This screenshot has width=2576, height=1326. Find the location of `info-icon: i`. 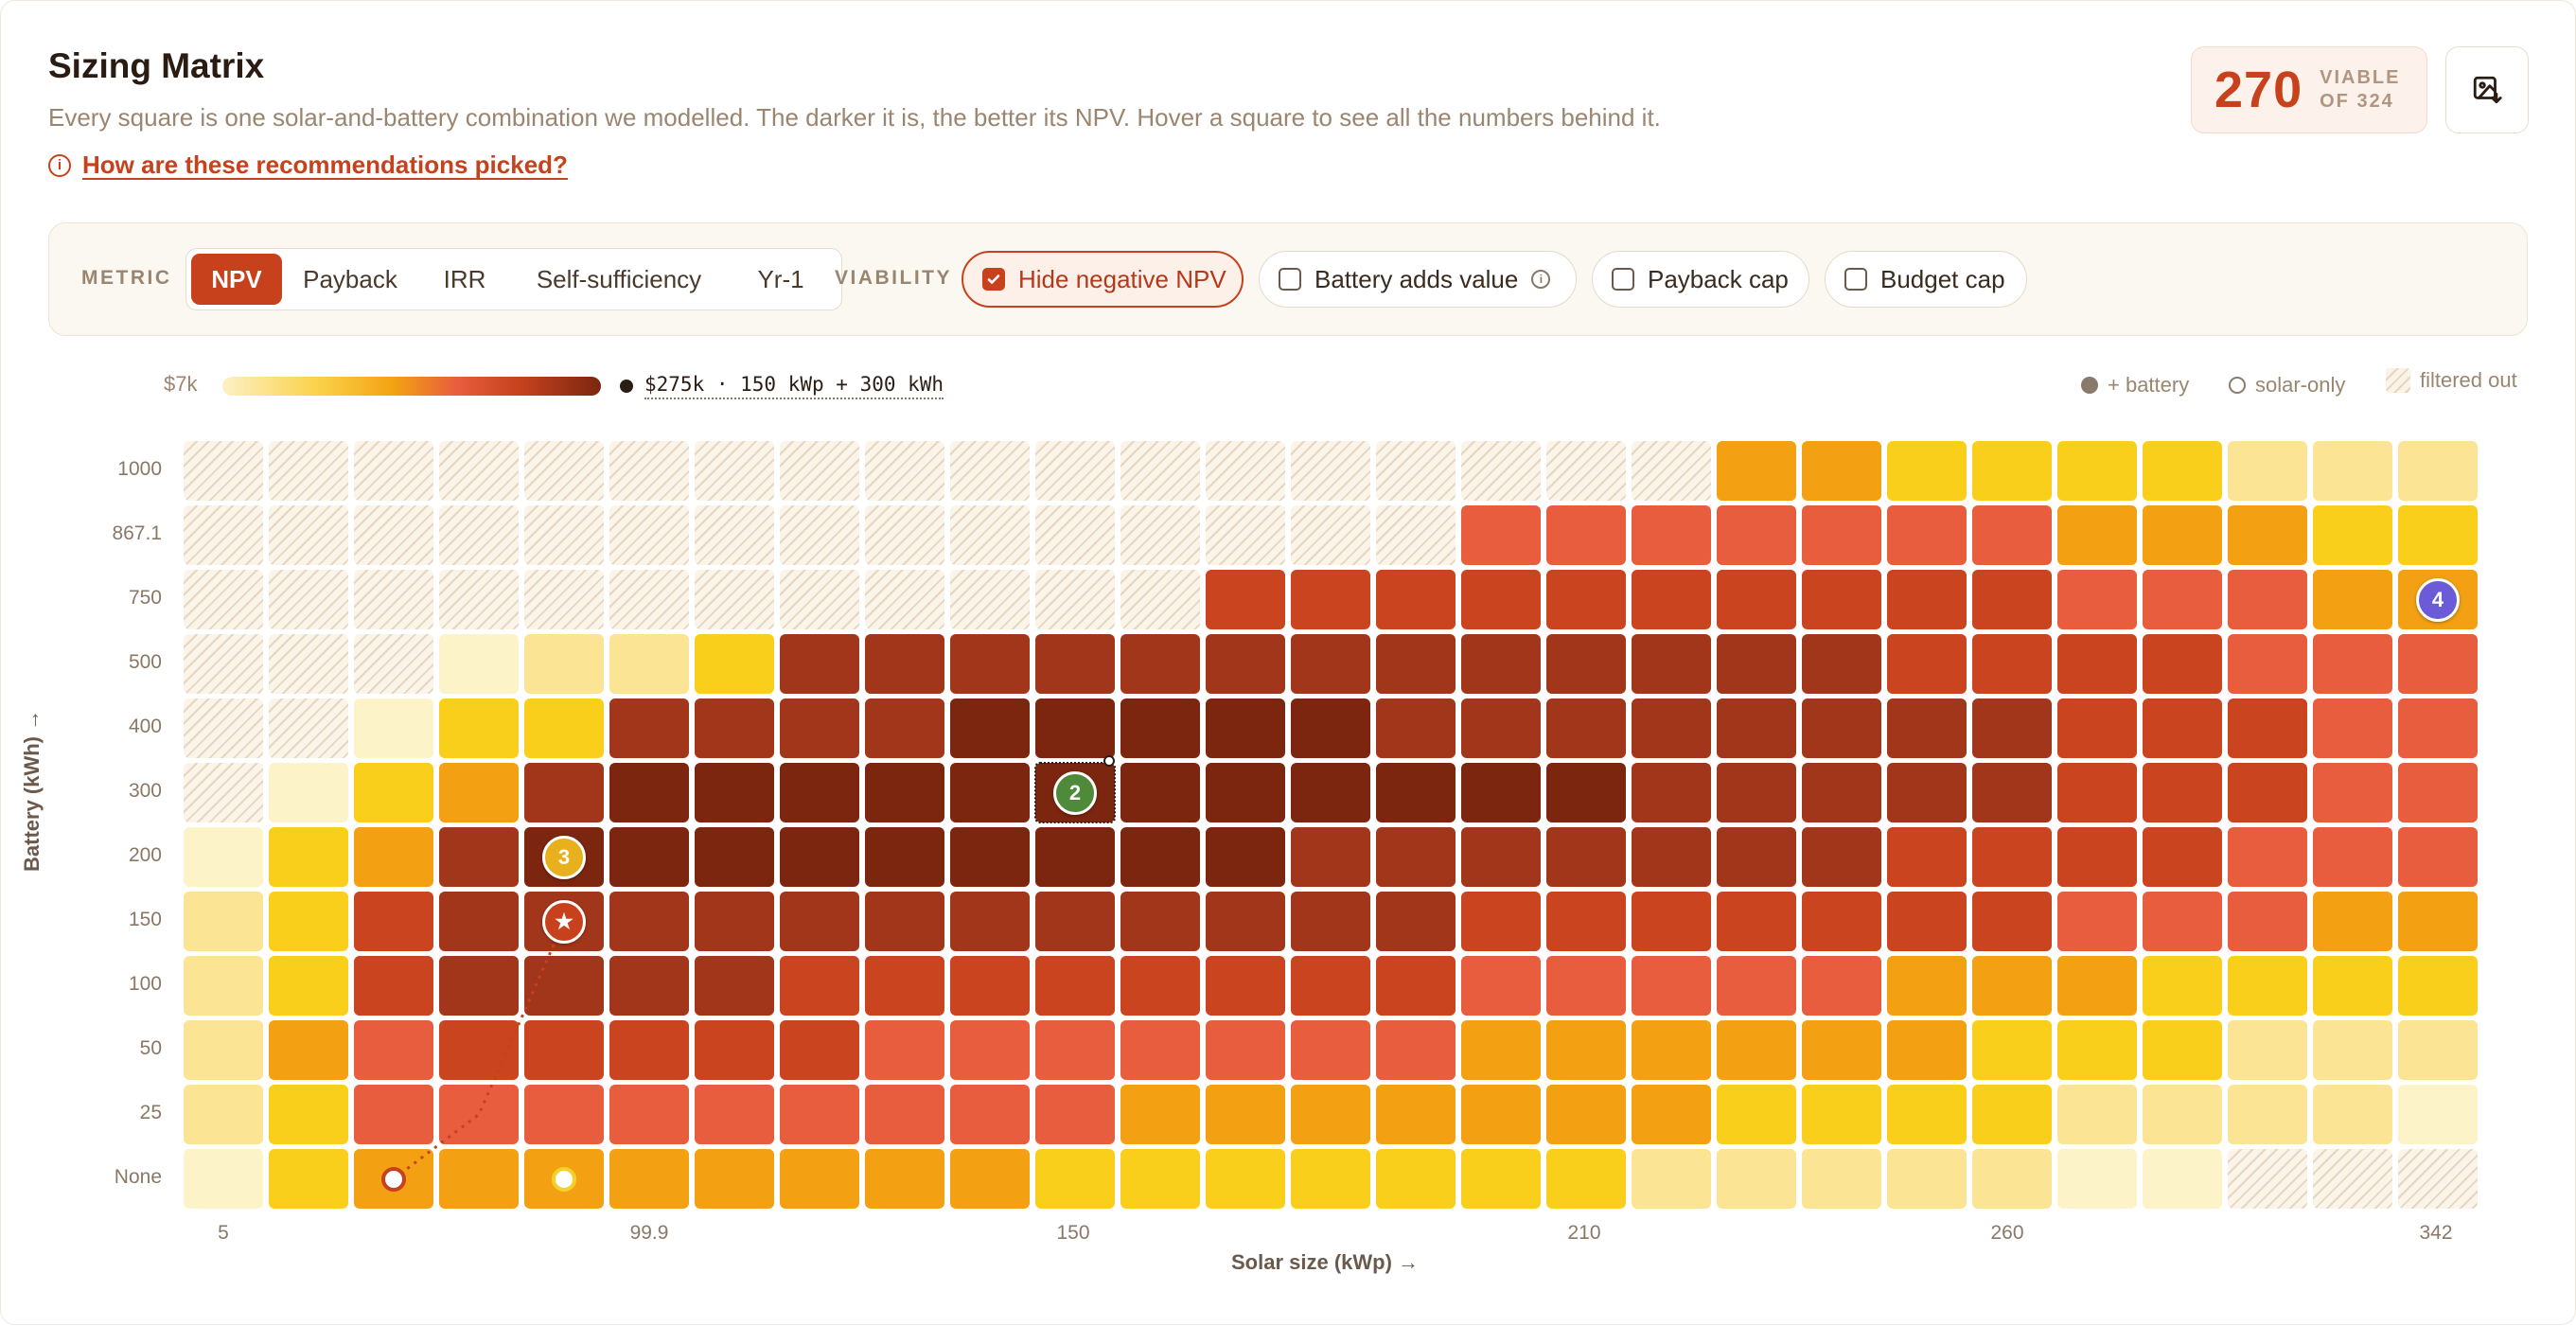

info-icon: i is located at coordinates (1541, 279).